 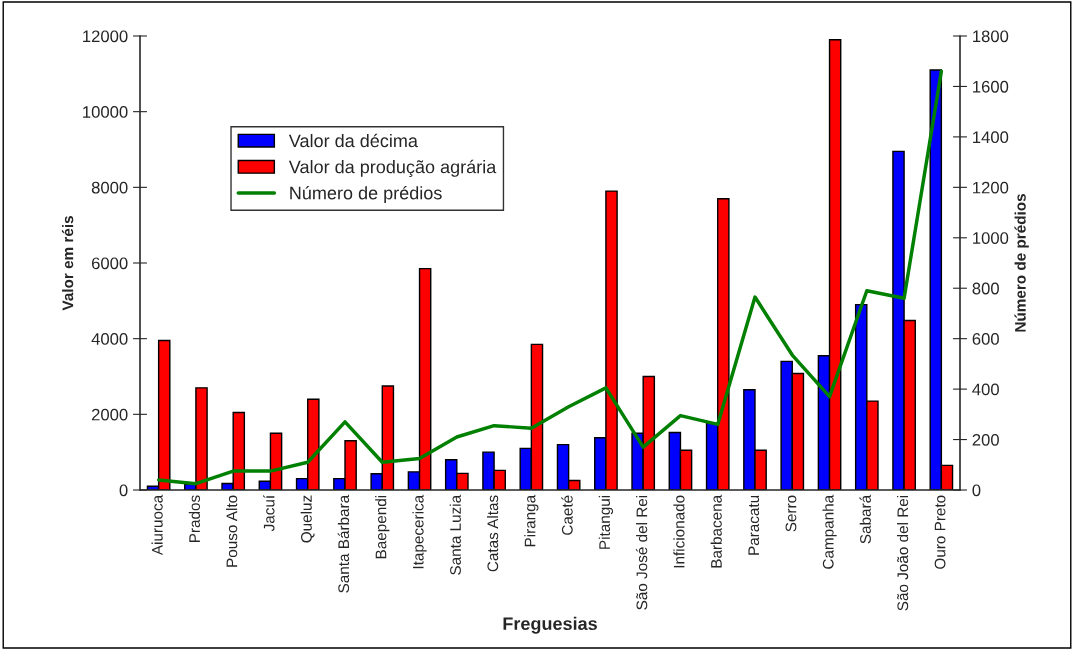 I want to click on y-tick-label: 2000, so click(x=109, y=414).